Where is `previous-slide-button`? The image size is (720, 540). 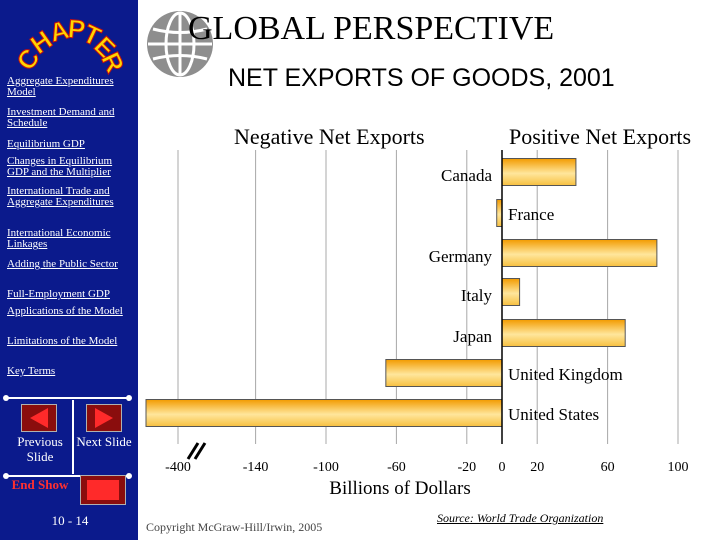 previous-slide-button is located at coordinates (39, 418).